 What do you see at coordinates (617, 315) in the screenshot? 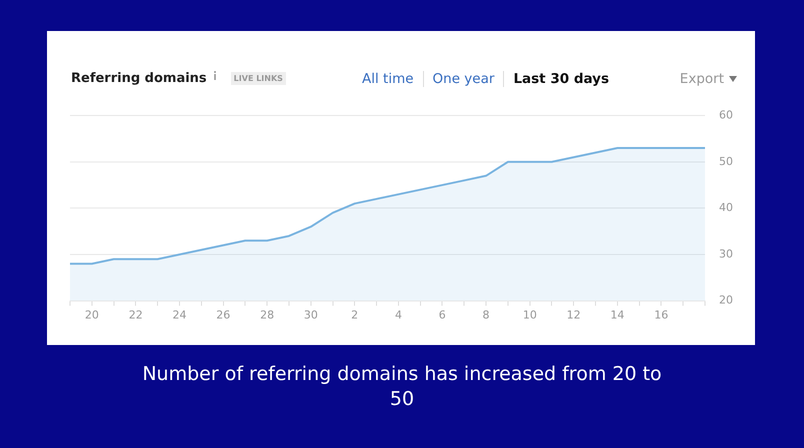
I see `x-tick-label: 14` at bounding box center [617, 315].